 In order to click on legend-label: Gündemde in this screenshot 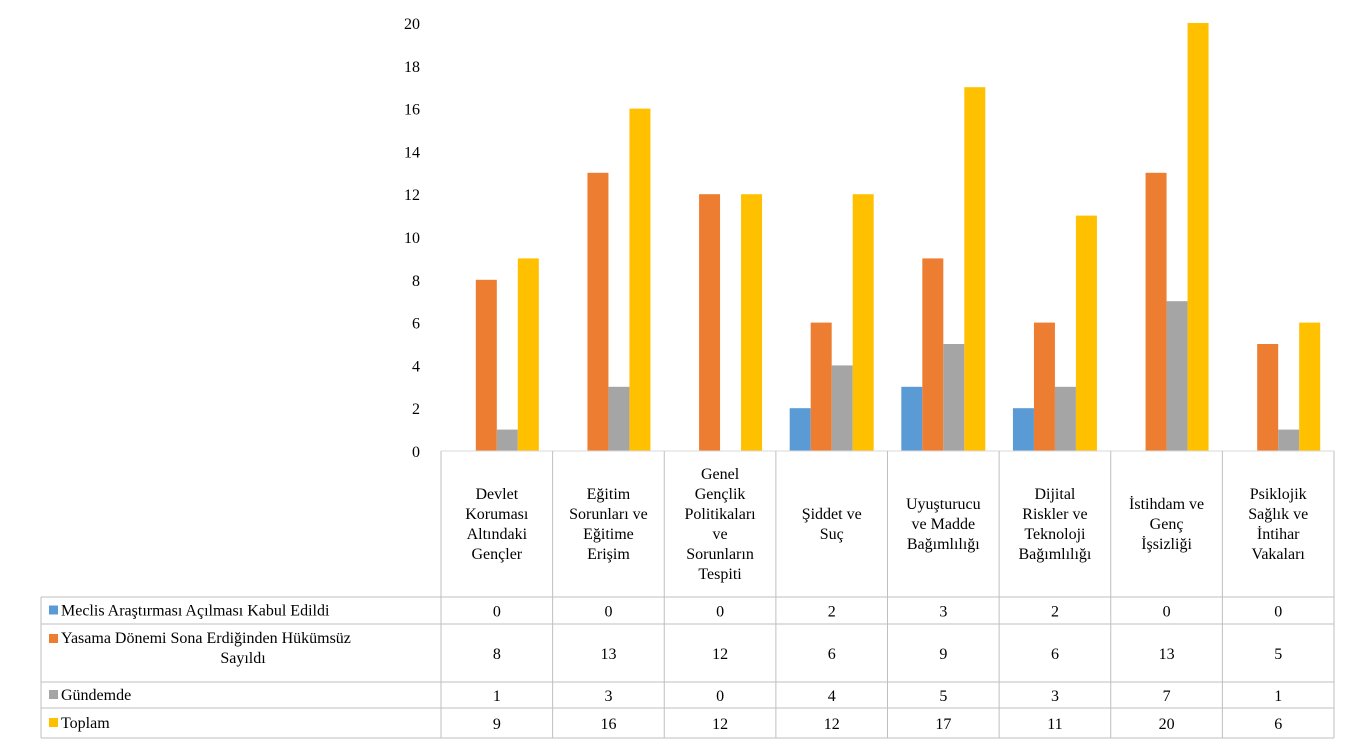, I will do `click(96, 695)`.